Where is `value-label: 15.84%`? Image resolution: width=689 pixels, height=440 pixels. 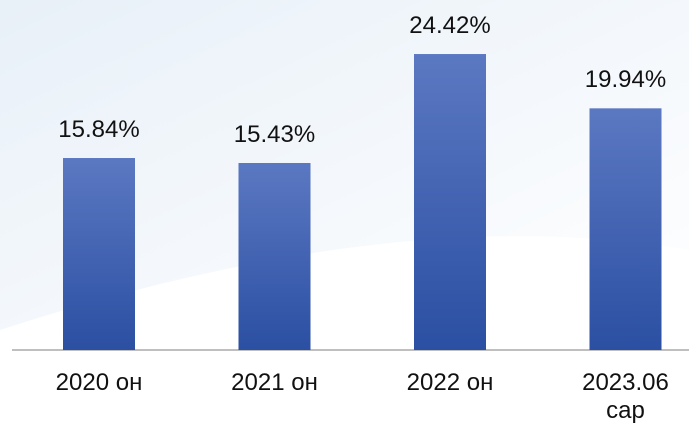 value-label: 15.84% is located at coordinates (99, 130).